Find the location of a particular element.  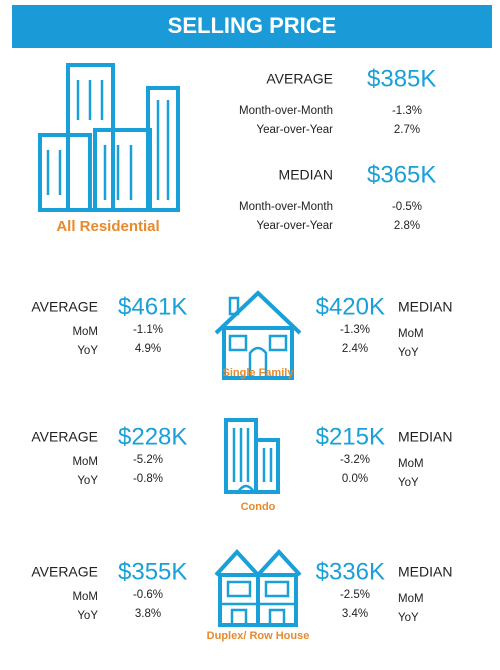

title: SELLING PRICE is located at coordinates (252, 25).